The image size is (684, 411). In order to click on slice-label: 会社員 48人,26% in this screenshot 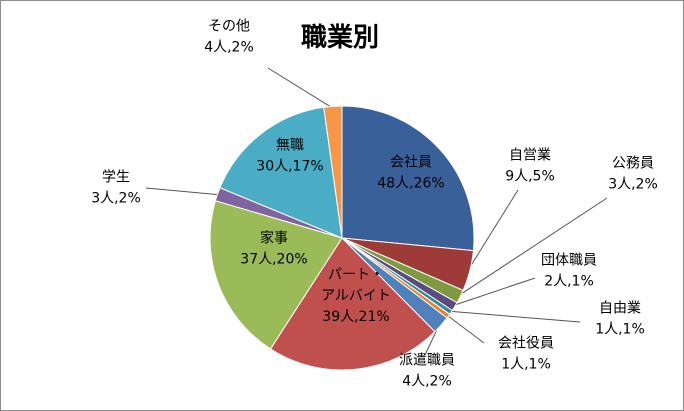, I will do `click(410, 173)`.